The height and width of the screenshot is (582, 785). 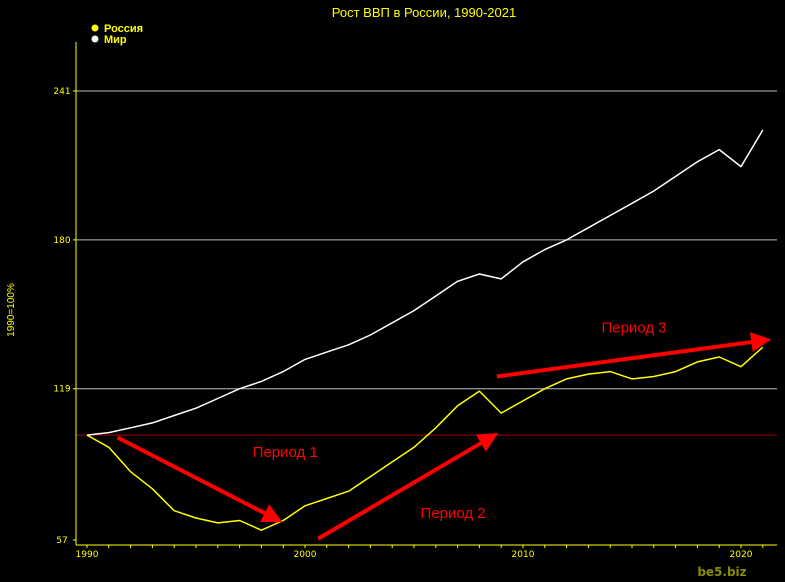 I want to click on y-tick-label-241: 241, so click(x=61, y=92).